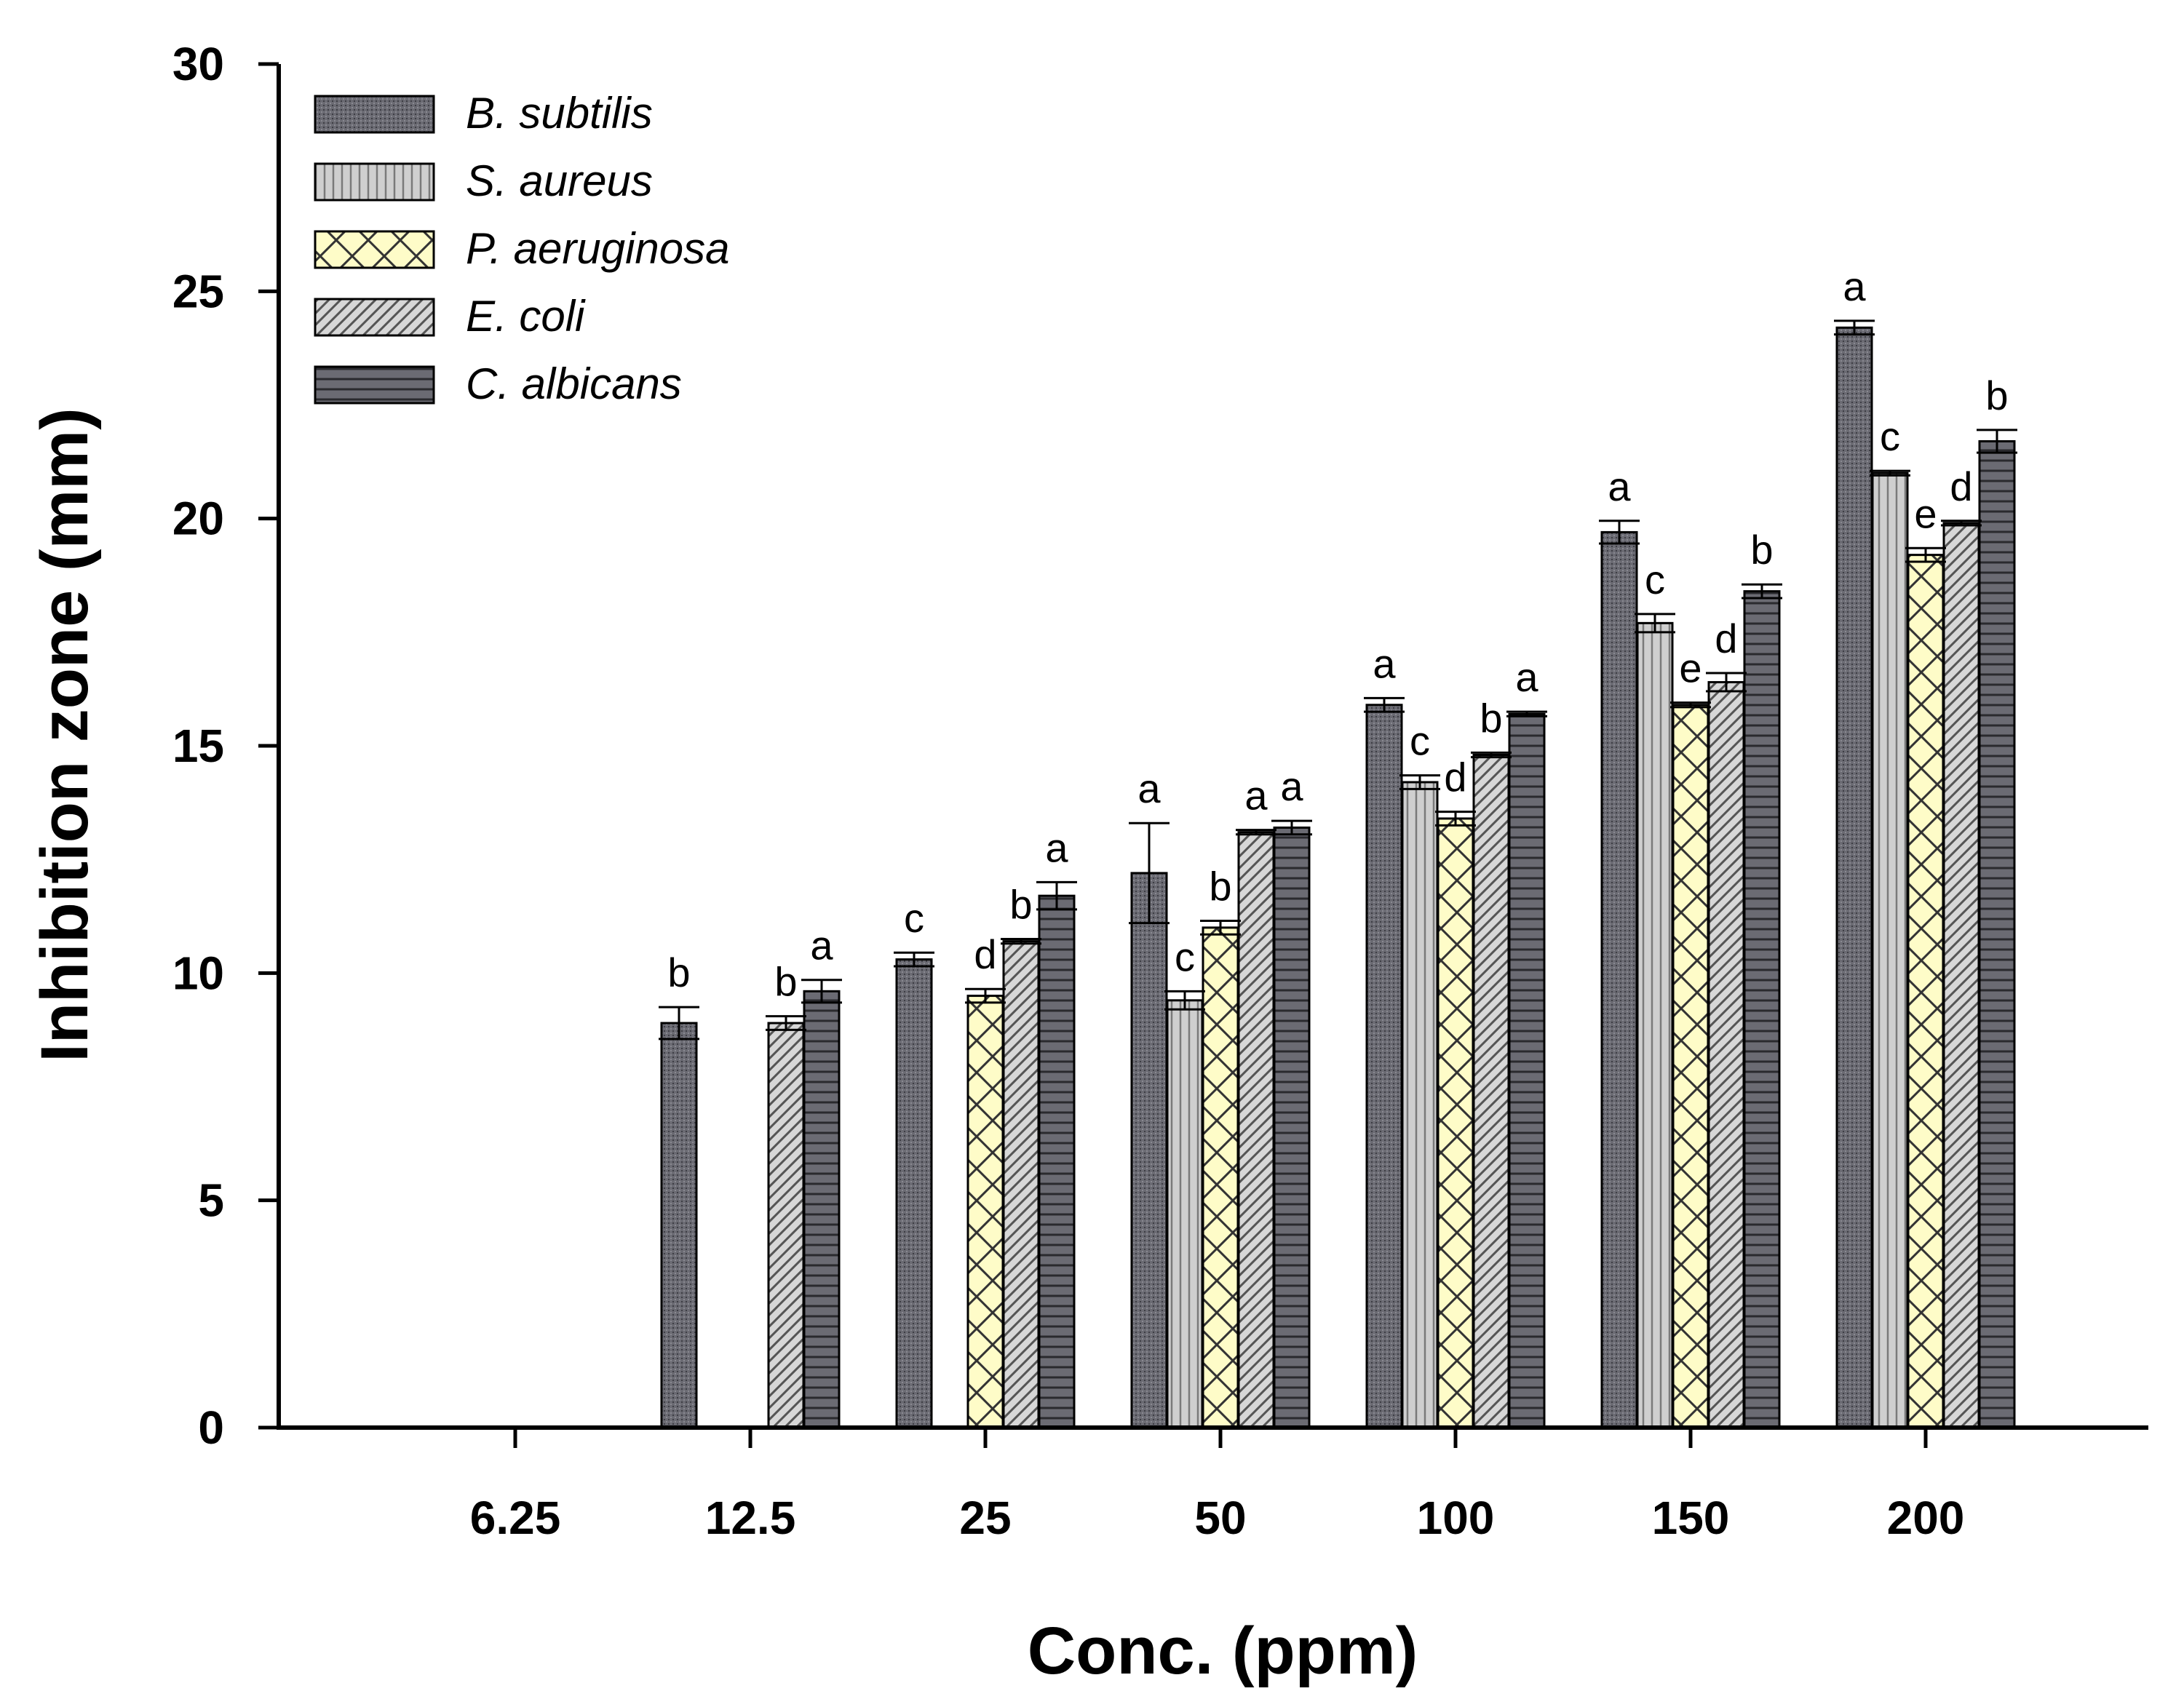  Describe the element at coordinates (1926, 1518) in the screenshot. I see `x-tick-label-200: 200` at that location.